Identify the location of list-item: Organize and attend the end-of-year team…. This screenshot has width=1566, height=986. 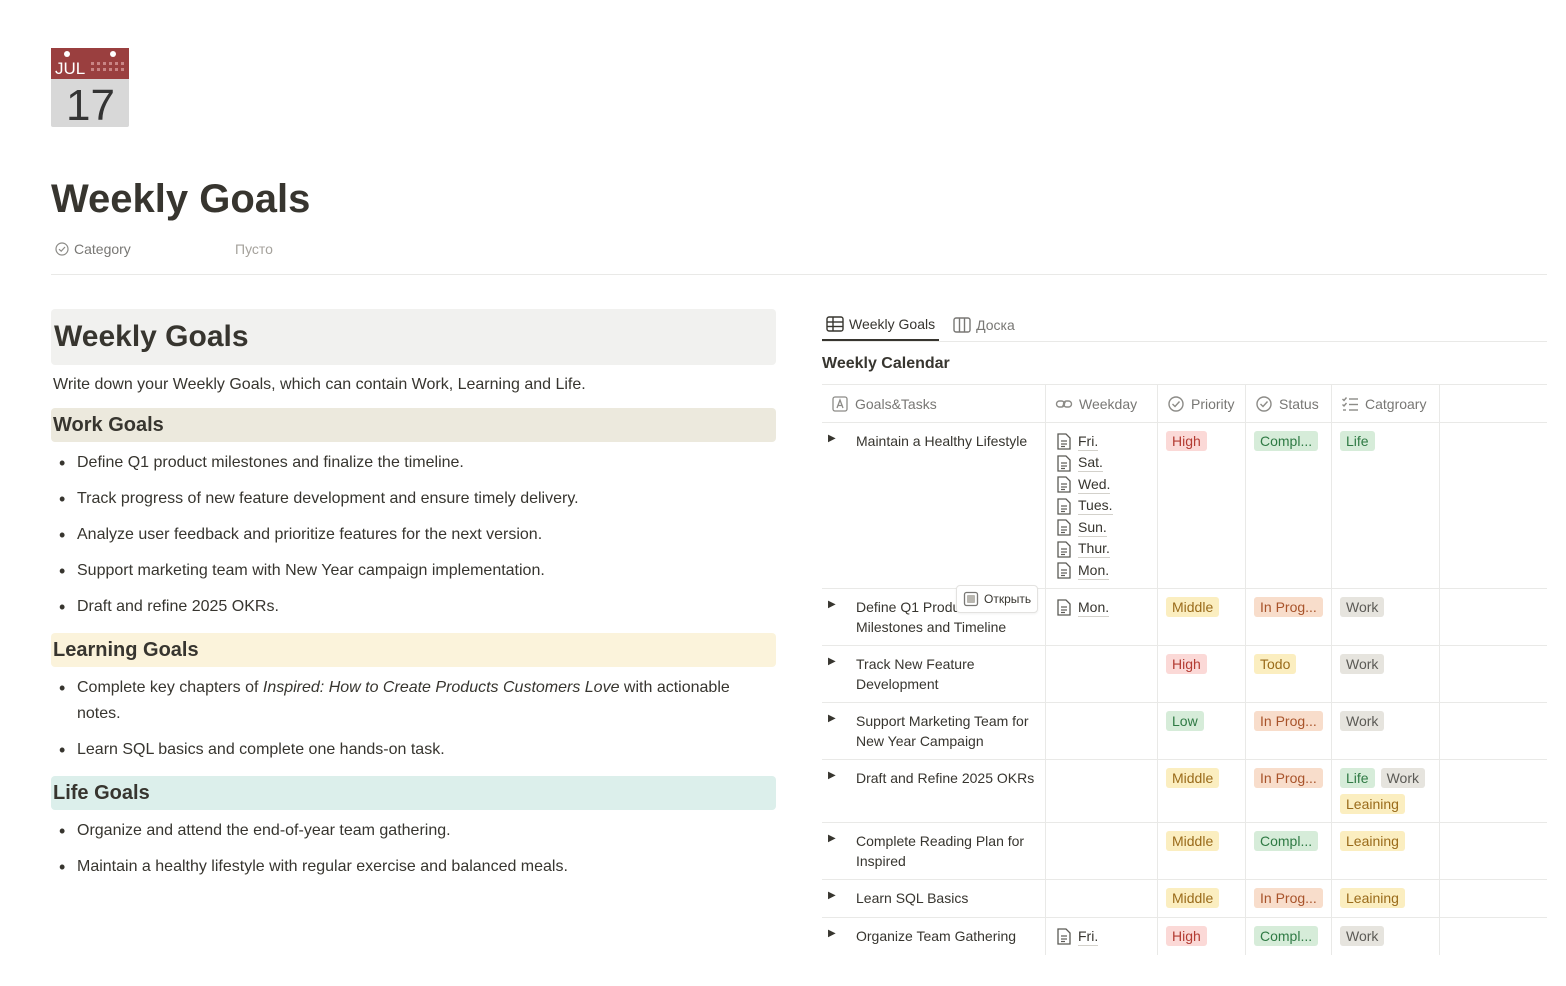
(413, 831).